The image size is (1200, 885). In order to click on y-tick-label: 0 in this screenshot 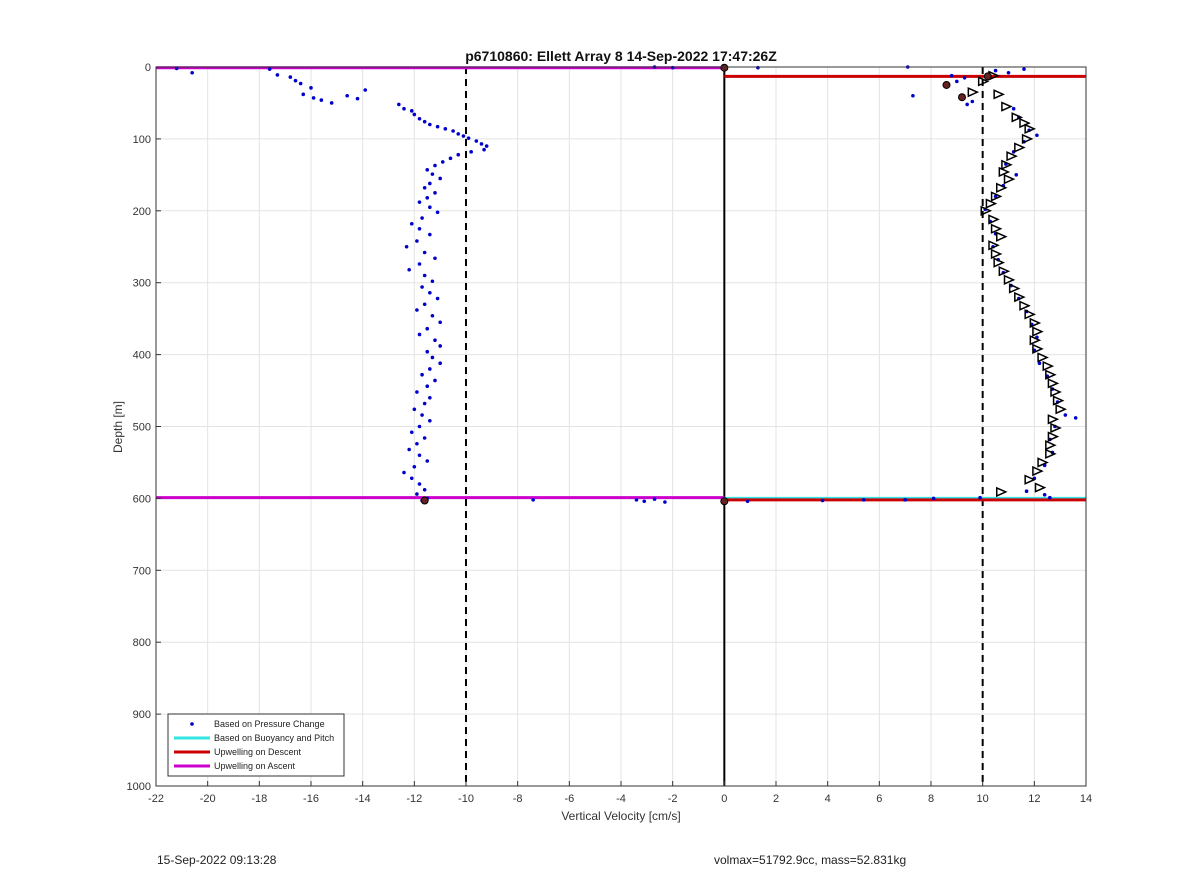, I will do `click(148, 68)`.